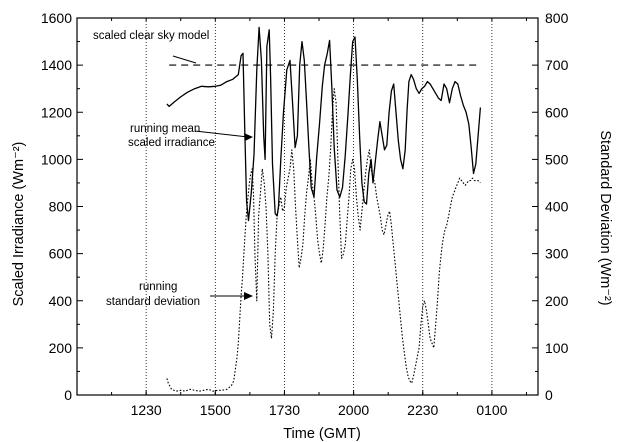  Describe the element at coordinates (557, 301) in the screenshot. I see `y-right-tick-label-2: 200` at that location.